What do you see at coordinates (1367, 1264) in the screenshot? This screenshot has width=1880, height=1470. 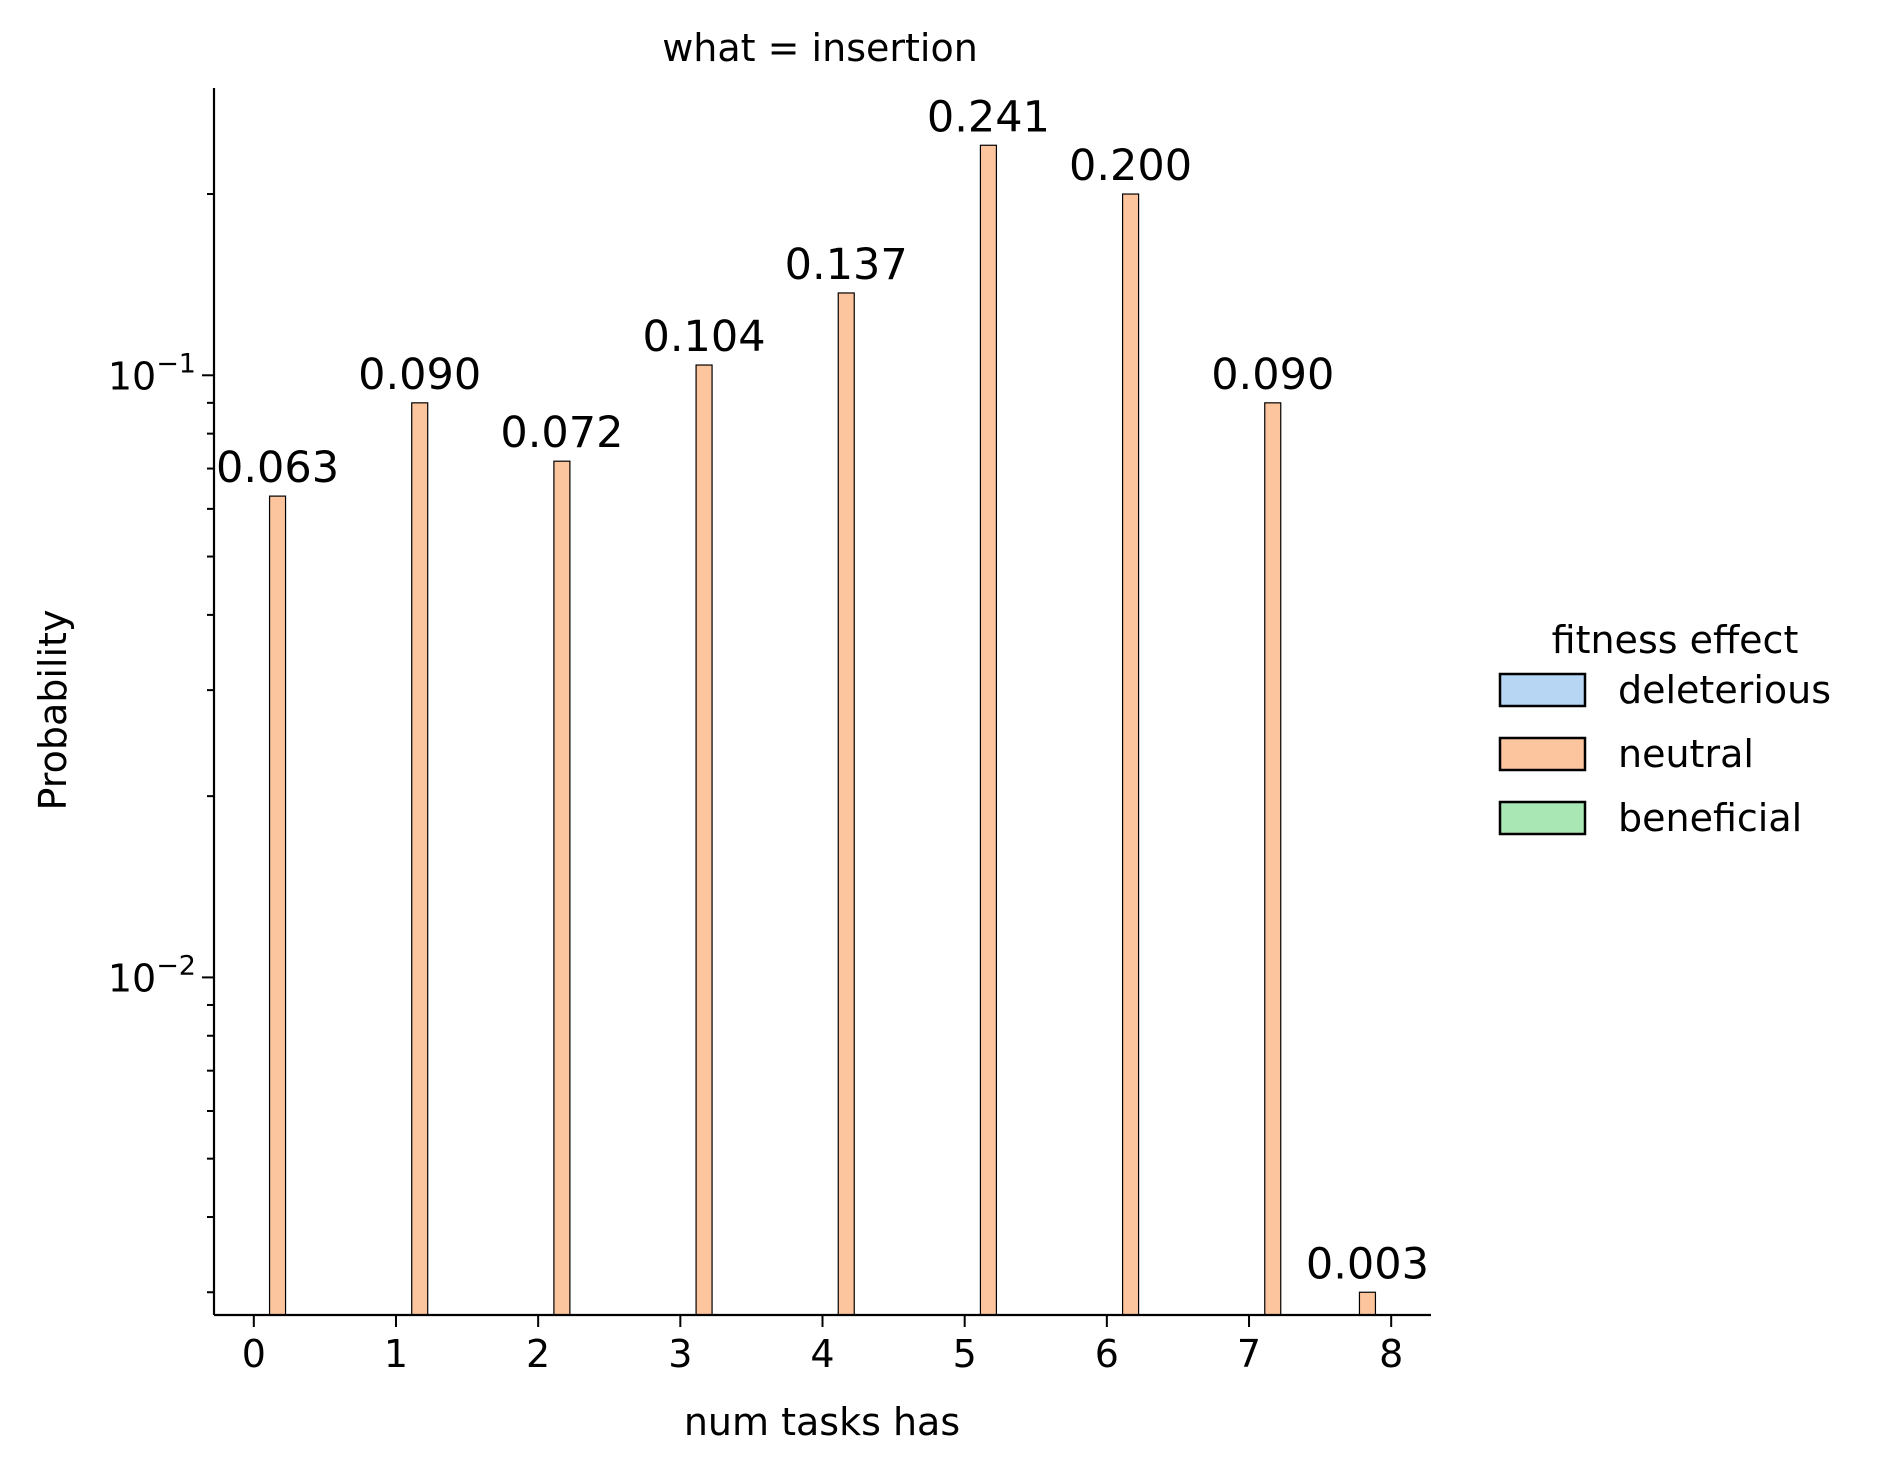 I see `bar-value-label: 0.003` at bounding box center [1367, 1264].